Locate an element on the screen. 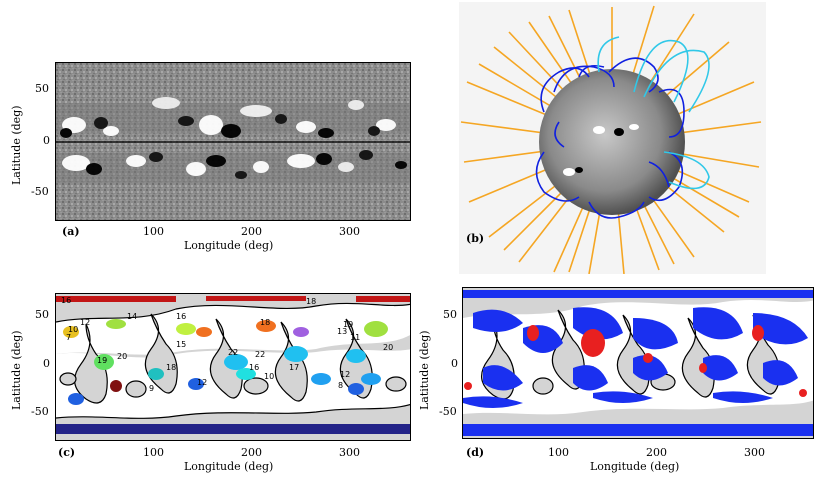 The image size is (830, 482). polarity-map-plot is located at coordinates (638, 363).